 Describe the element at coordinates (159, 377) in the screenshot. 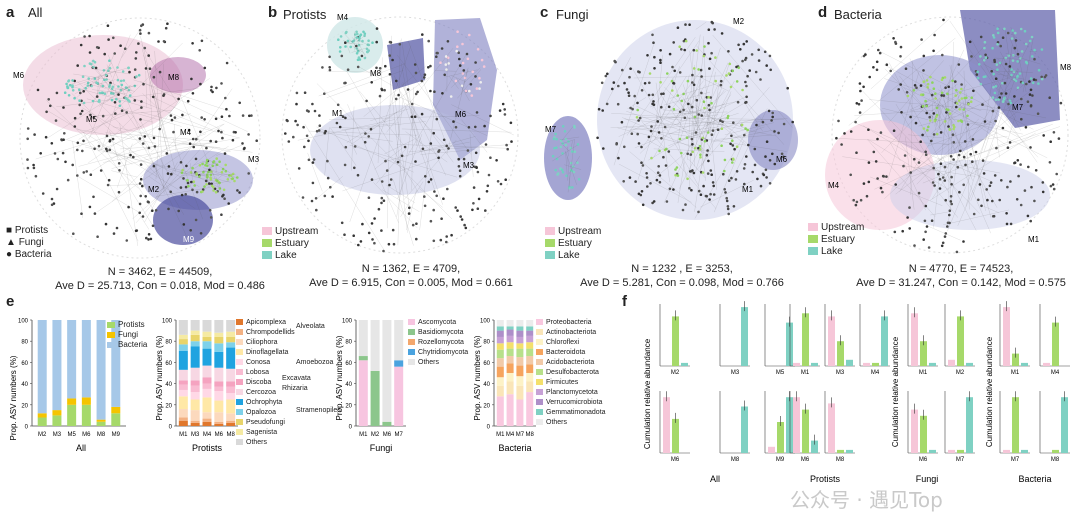

I see `svg-text: Prop. ASV numbers (%)` at that location.